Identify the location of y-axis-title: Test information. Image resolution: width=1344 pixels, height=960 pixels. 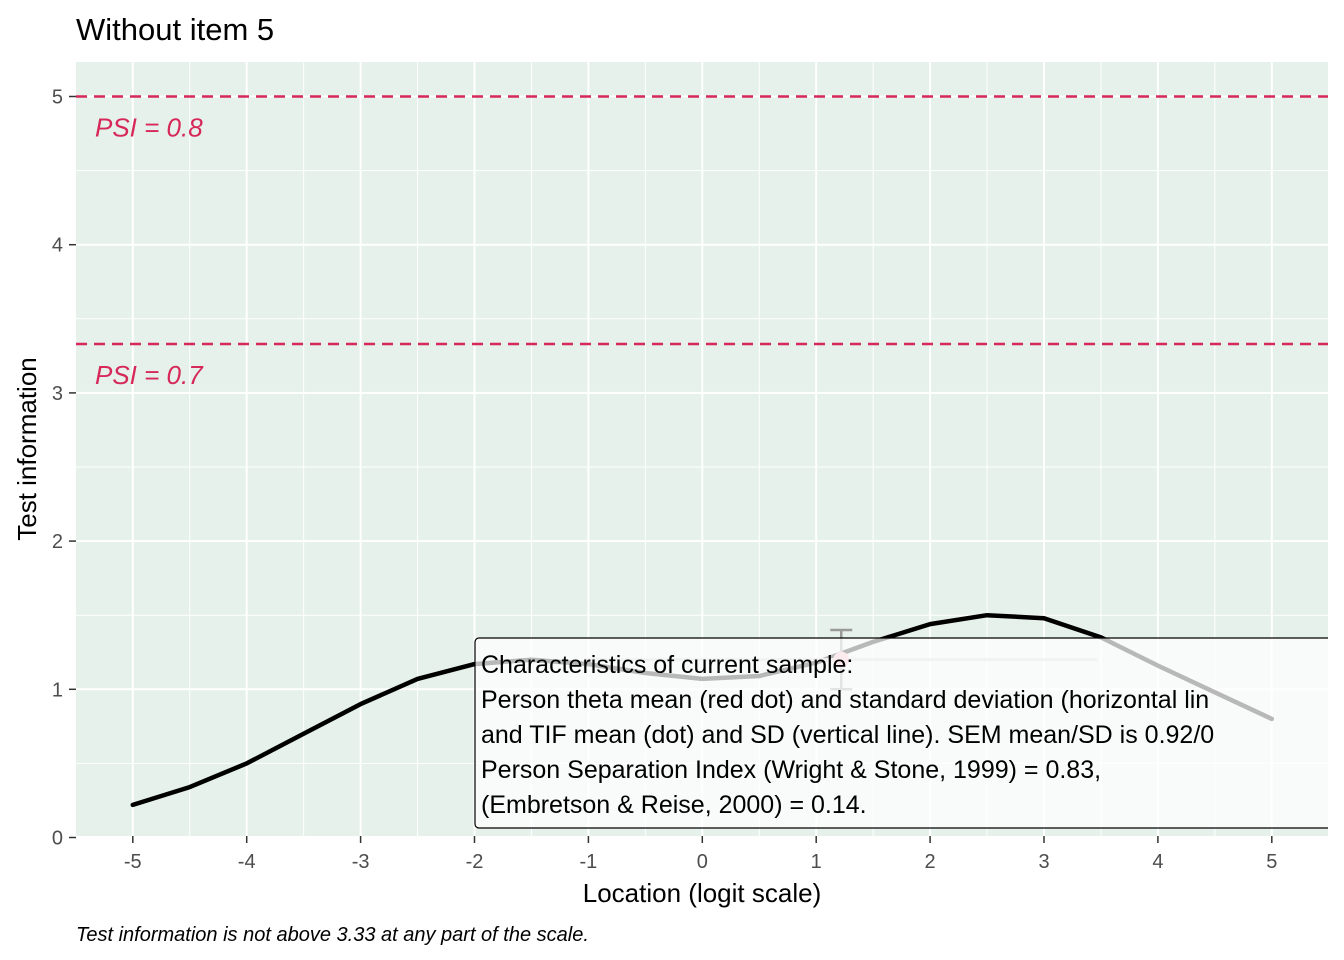
(27, 449).